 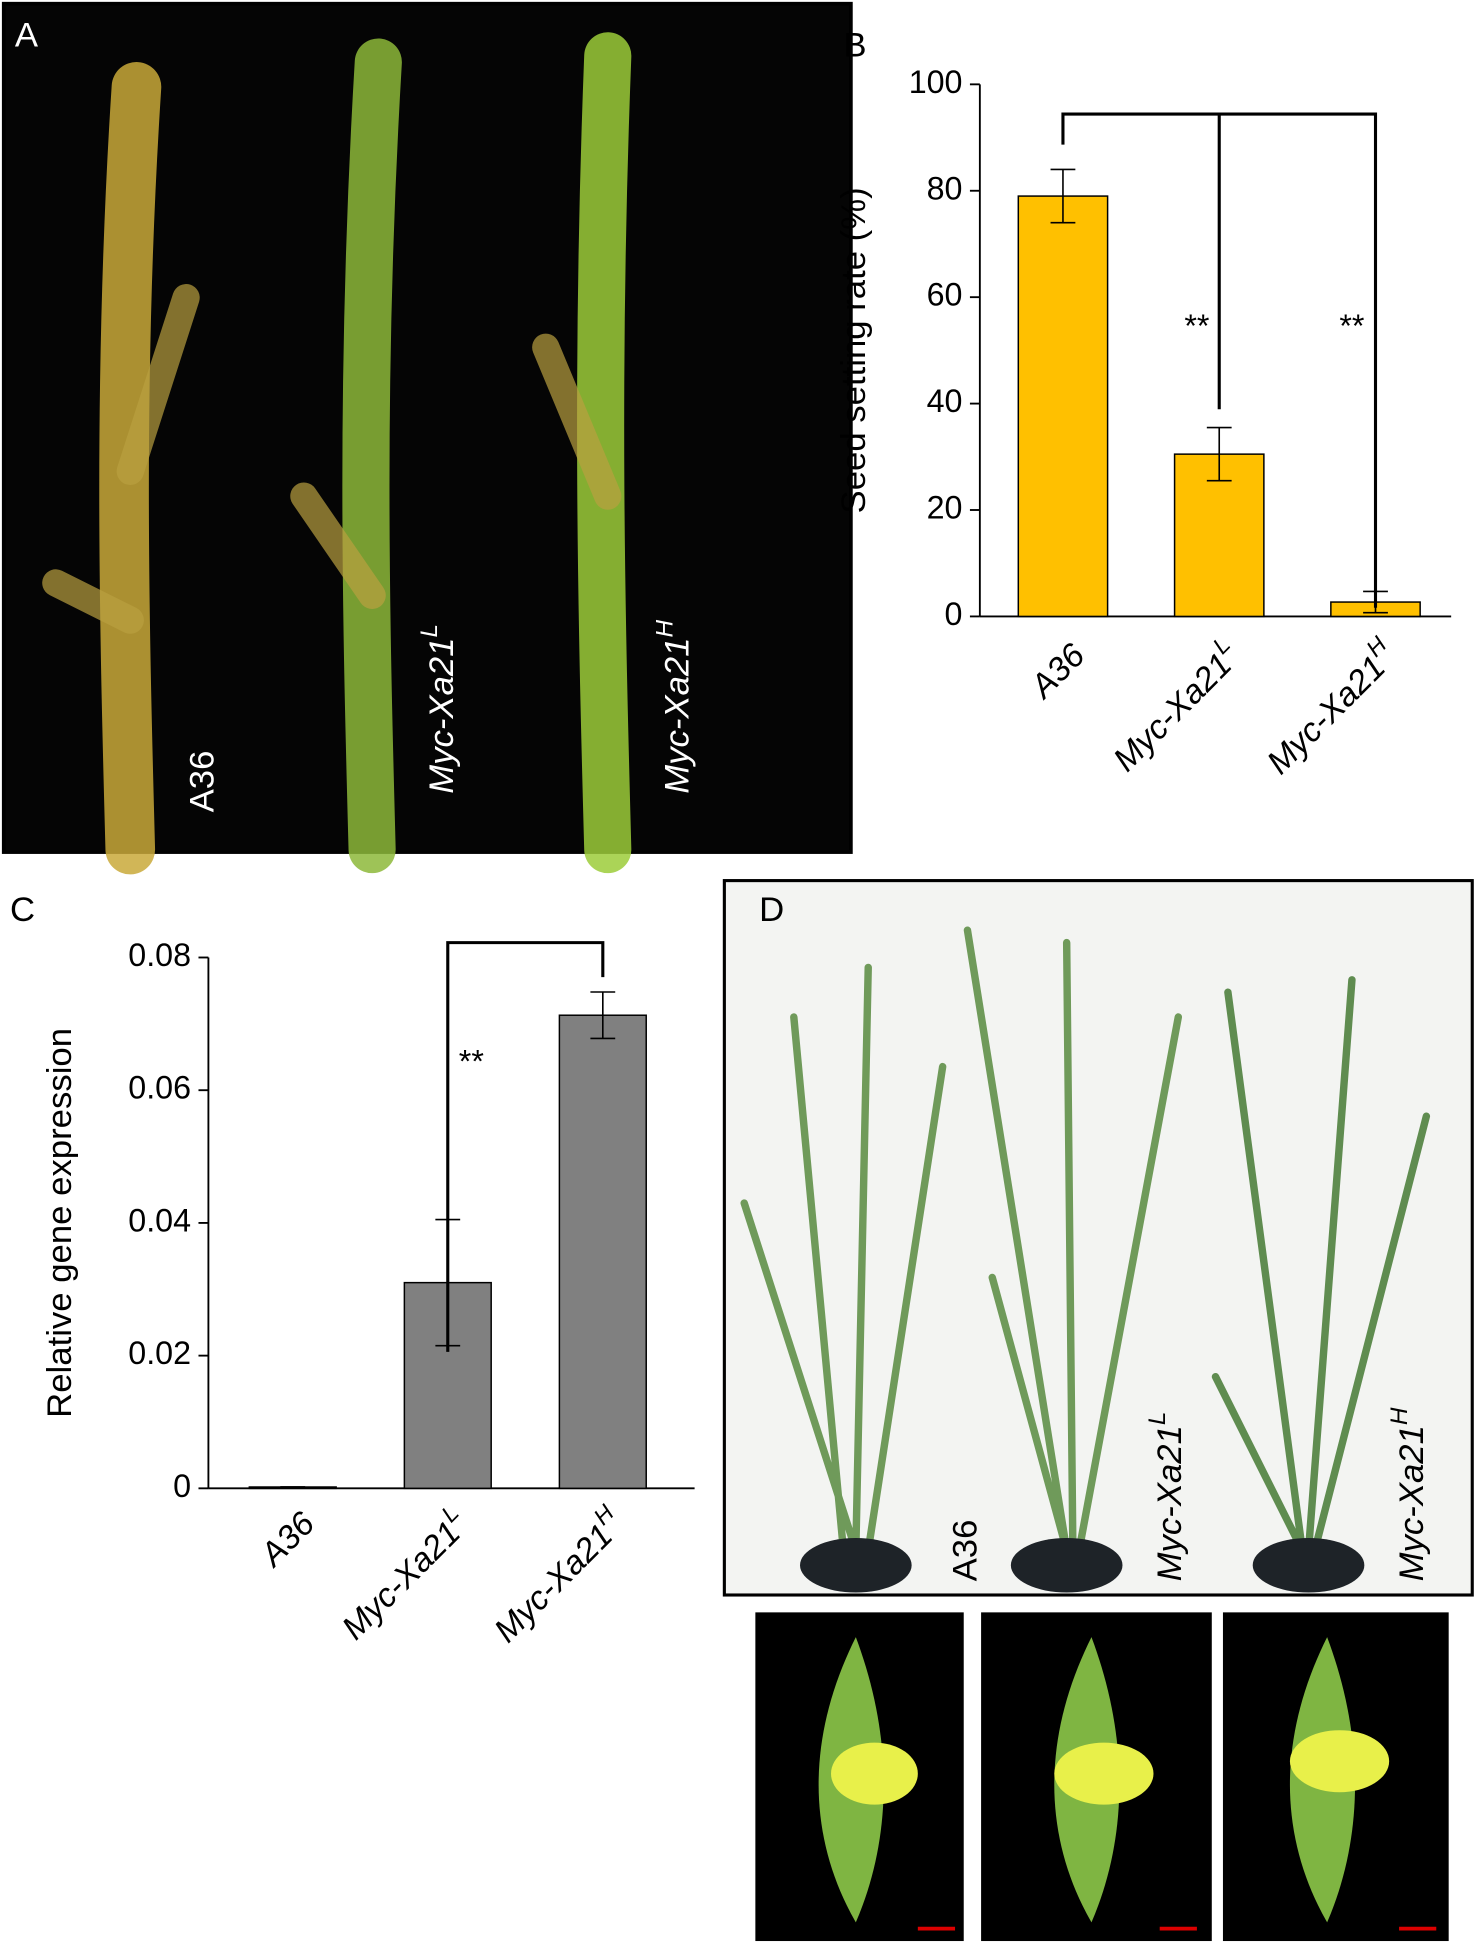 What do you see at coordinates (159, 1353) in the screenshot?
I see `y-tick-label: 0.02` at bounding box center [159, 1353].